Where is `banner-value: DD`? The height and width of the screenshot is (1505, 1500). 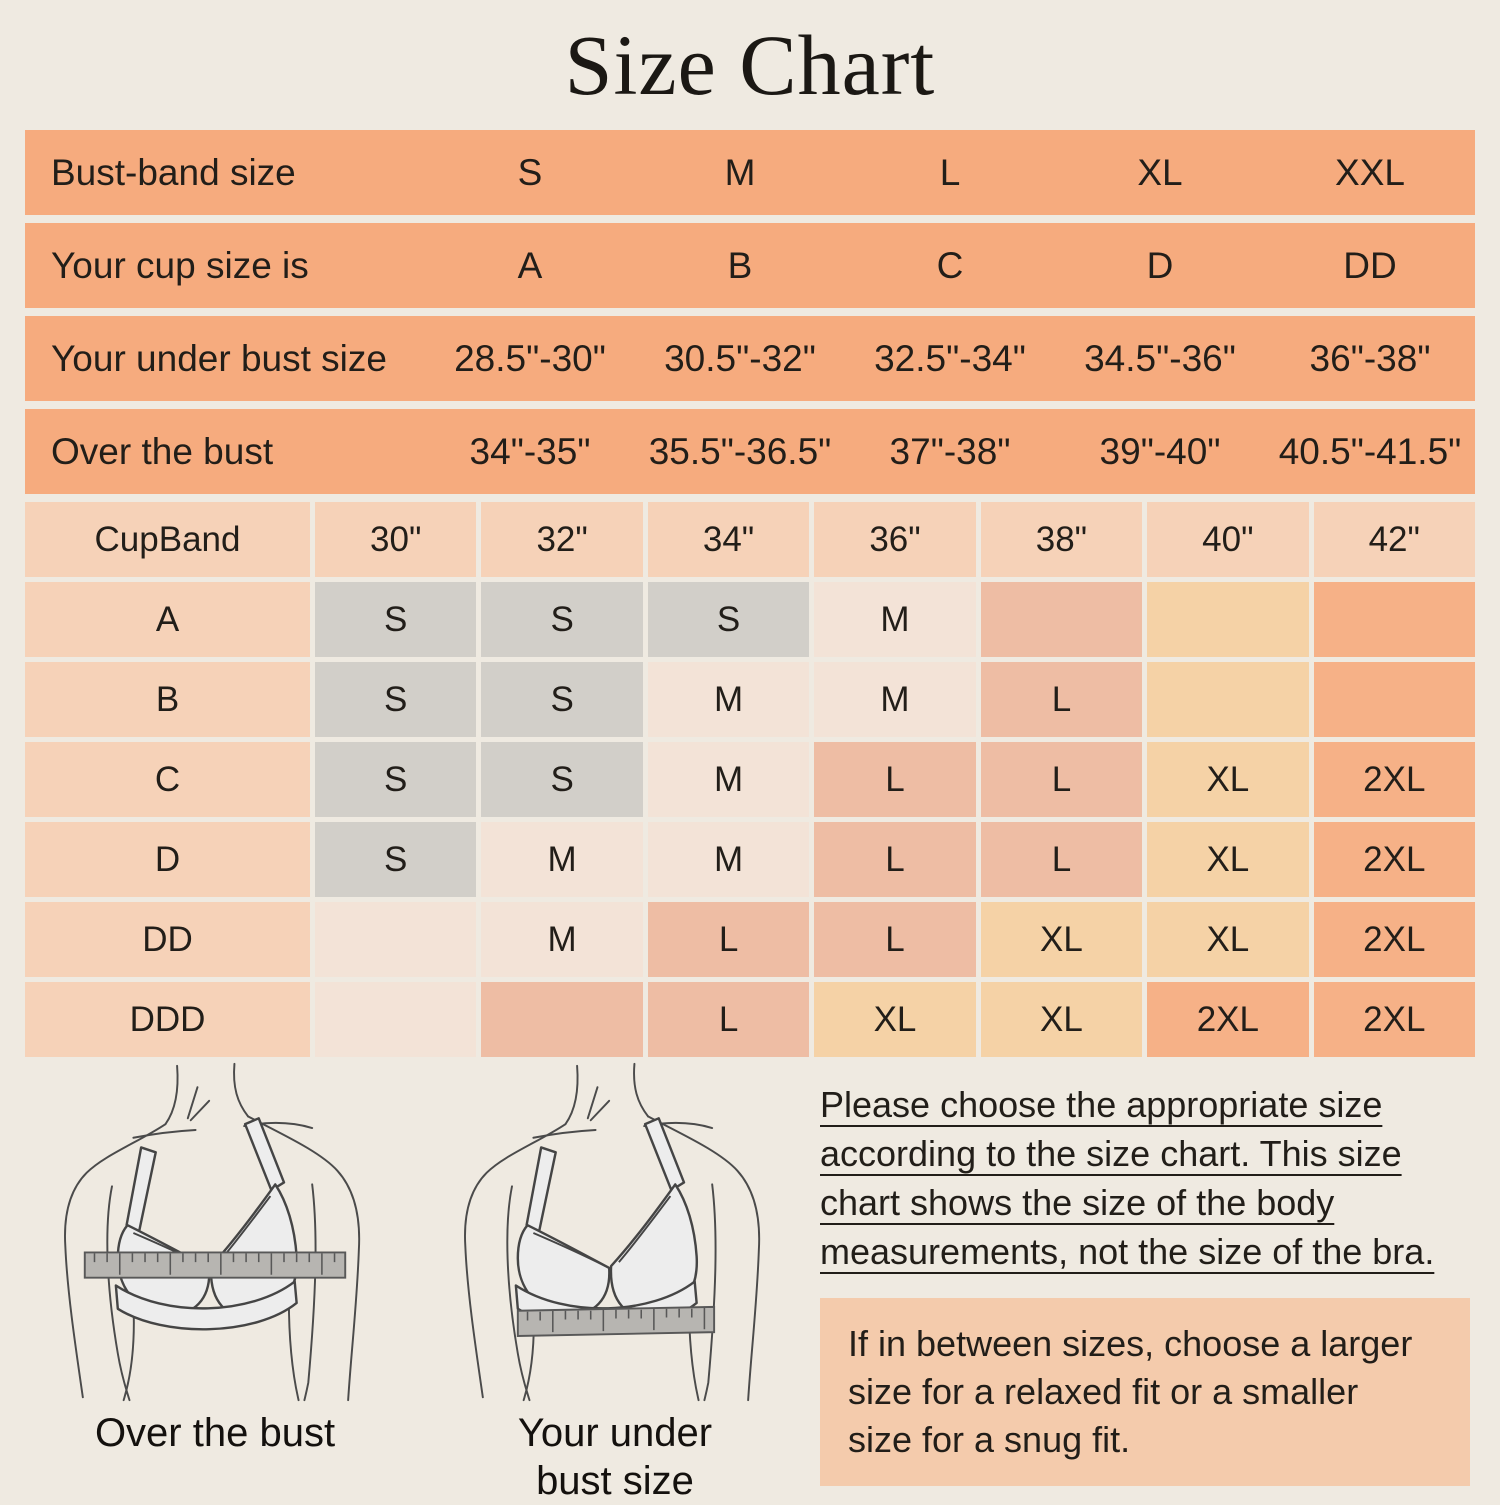
banner-value: DD is located at coordinates (1370, 265).